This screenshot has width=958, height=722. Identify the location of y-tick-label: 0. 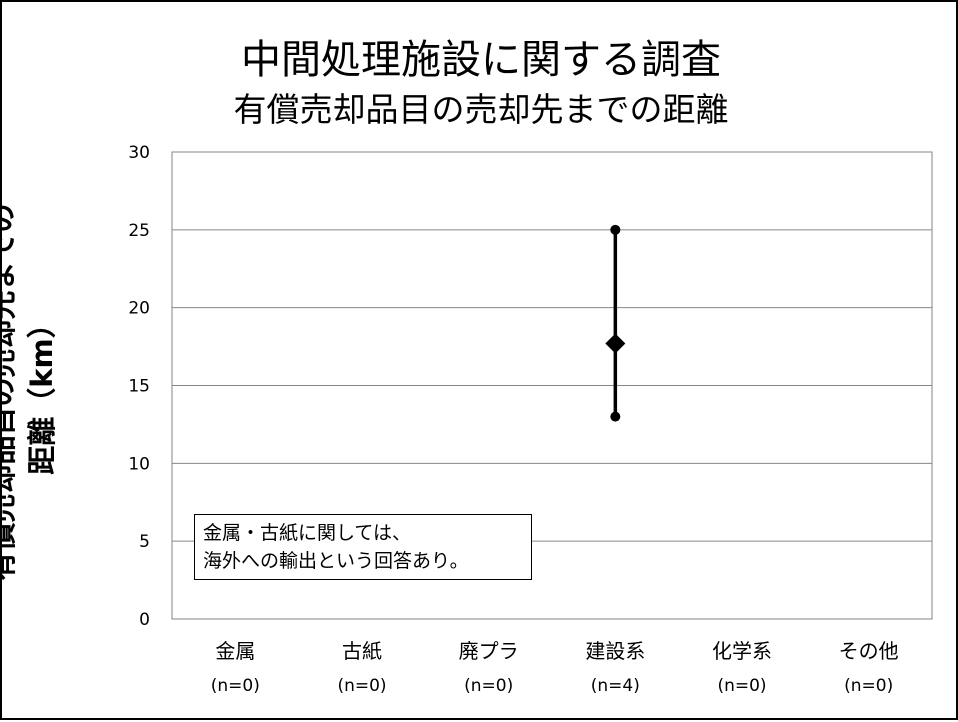
(144, 620).